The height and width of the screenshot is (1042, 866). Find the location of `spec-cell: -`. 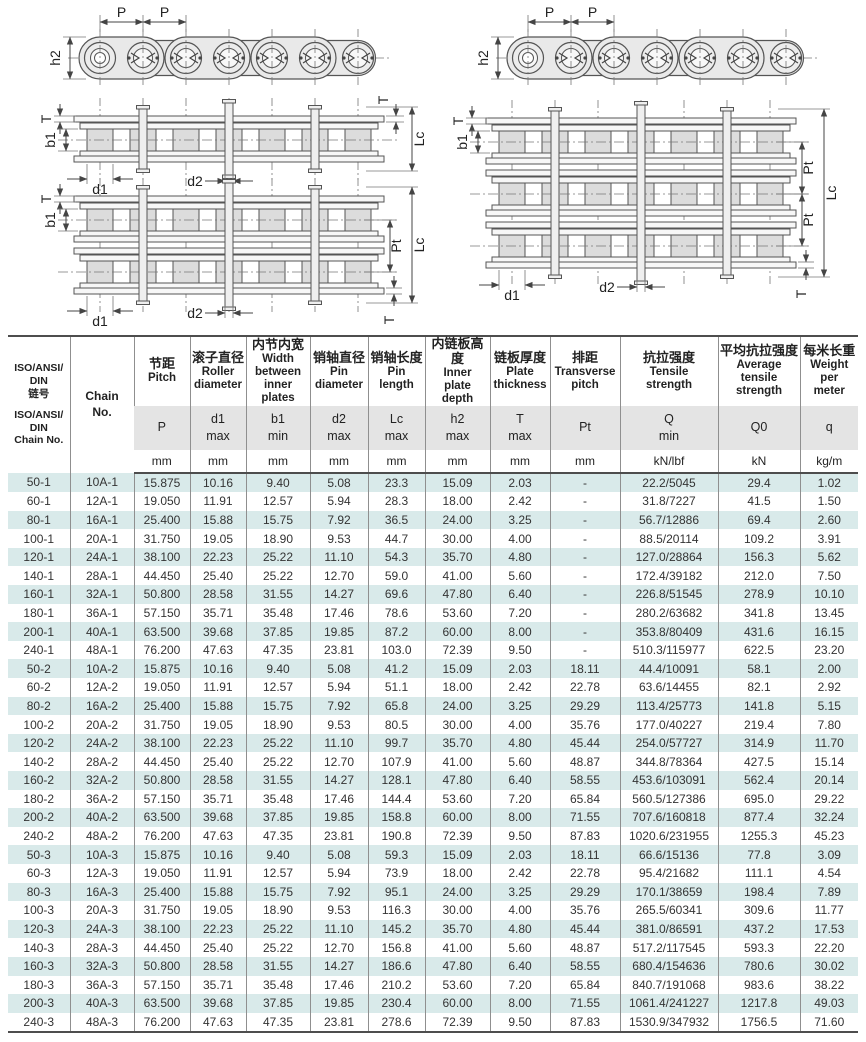

spec-cell: - is located at coordinates (584, 613).